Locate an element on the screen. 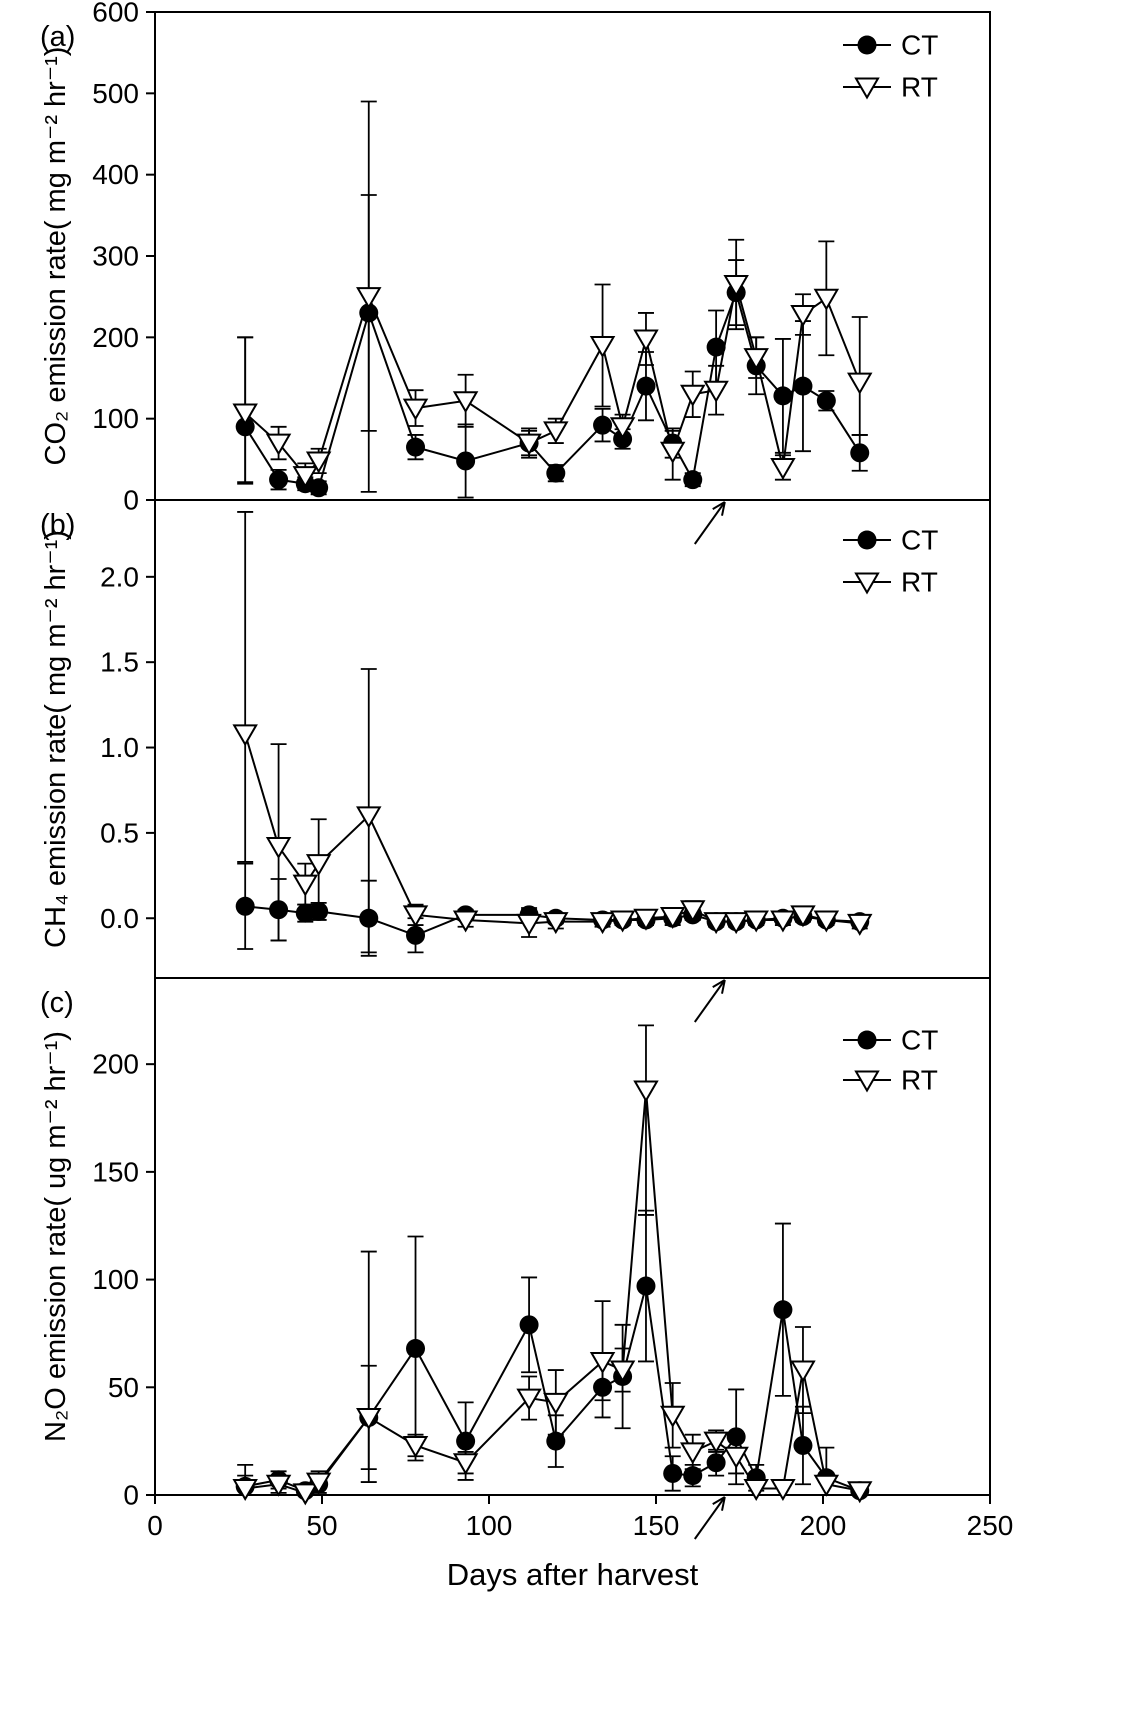  y-tick-label: 1.0 is located at coordinates (119, 747).